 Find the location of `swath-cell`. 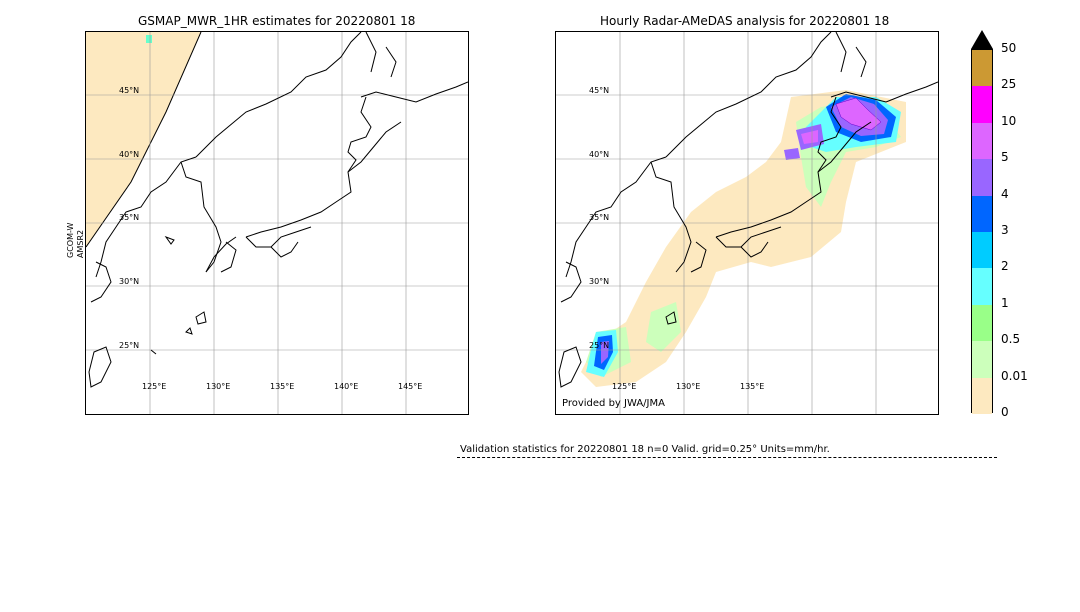

swath-cell is located at coordinates (149, 39).